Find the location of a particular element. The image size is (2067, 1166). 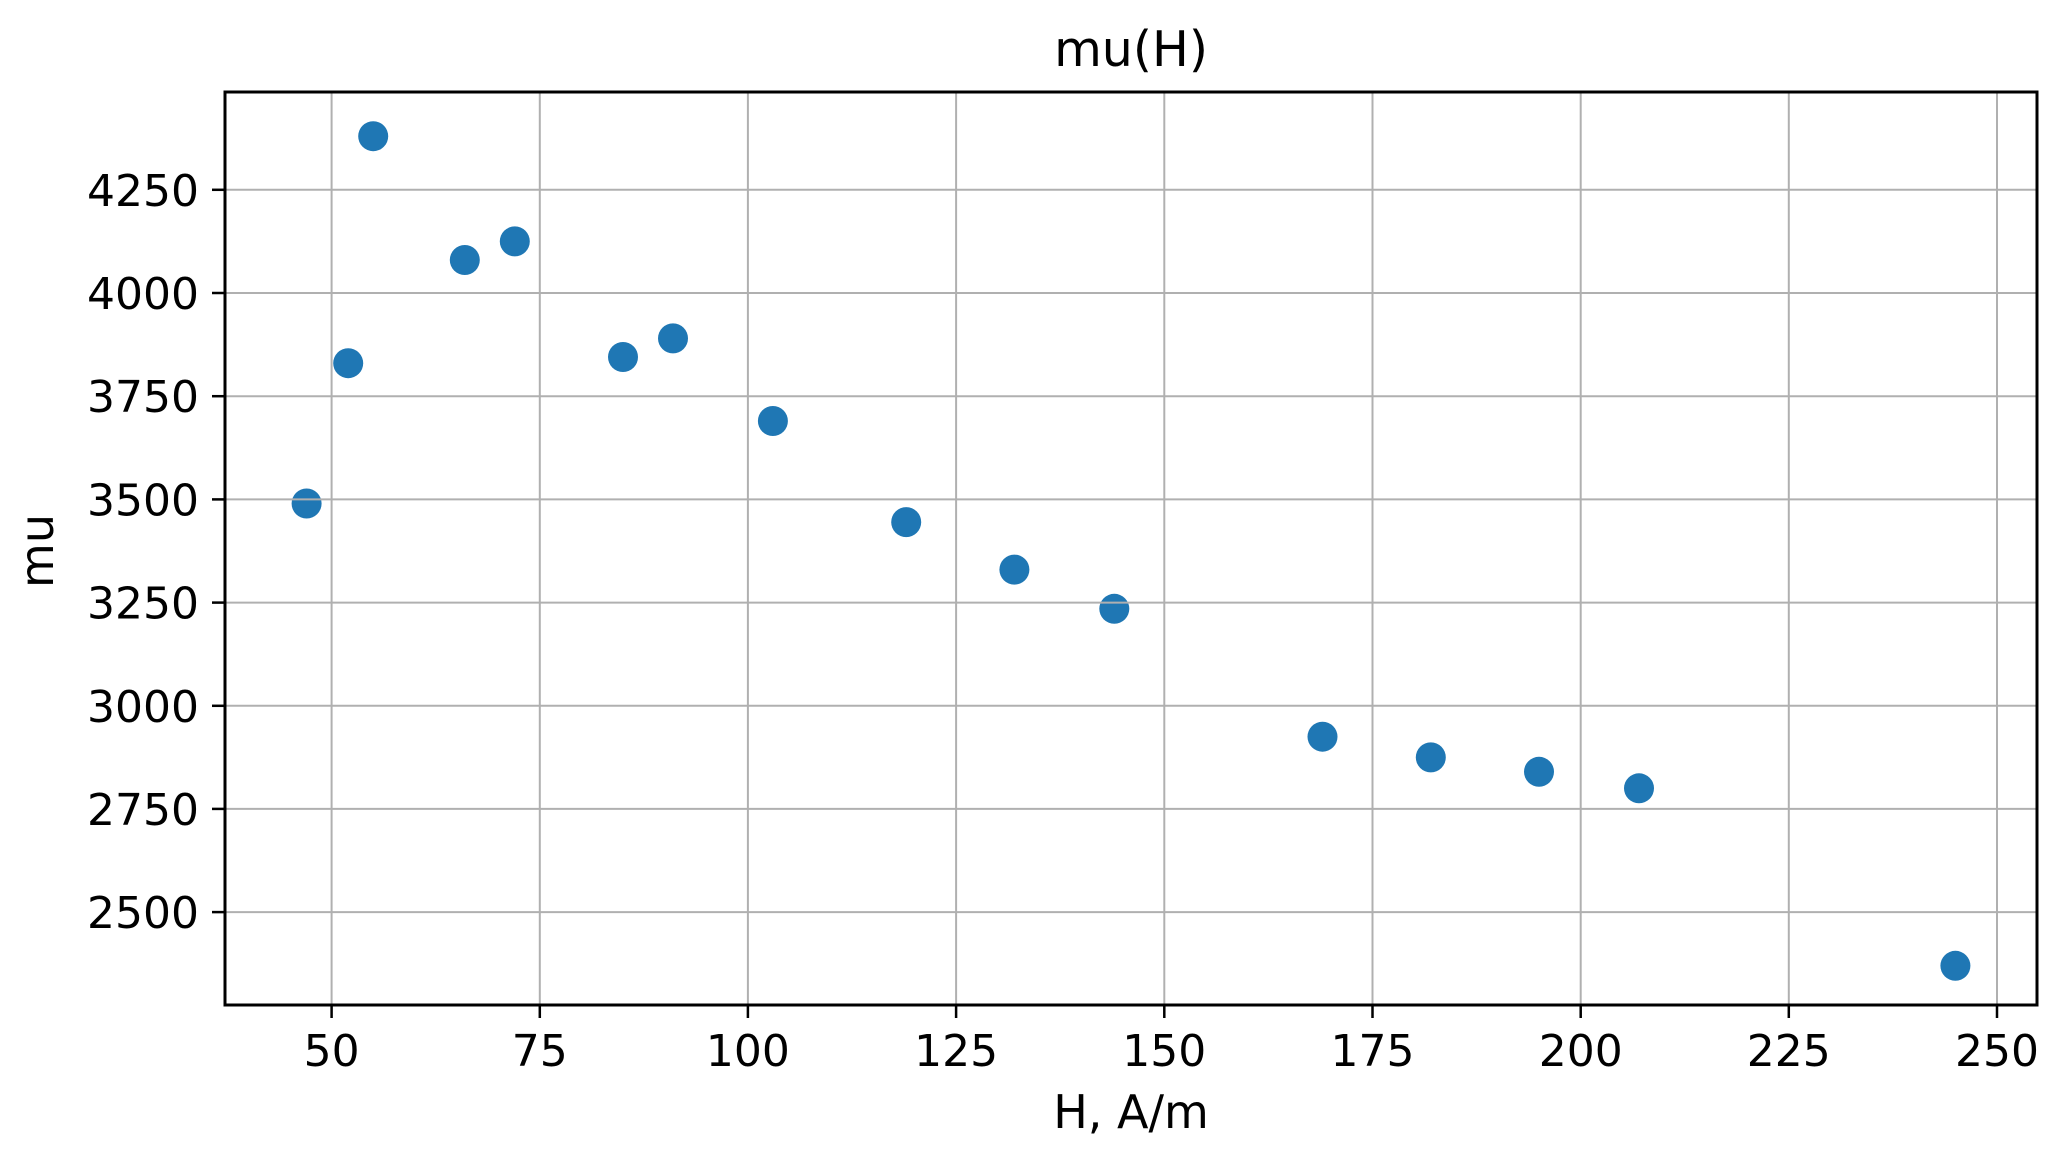

y-tick-label: 4000 is located at coordinates (143, 294).